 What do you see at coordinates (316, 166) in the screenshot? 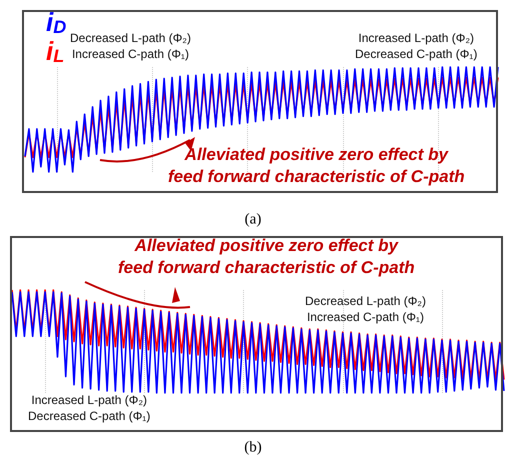
I see `annotation: Alleviated positive zero effect by feed forward characteristic of C-path` at bounding box center [316, 166].